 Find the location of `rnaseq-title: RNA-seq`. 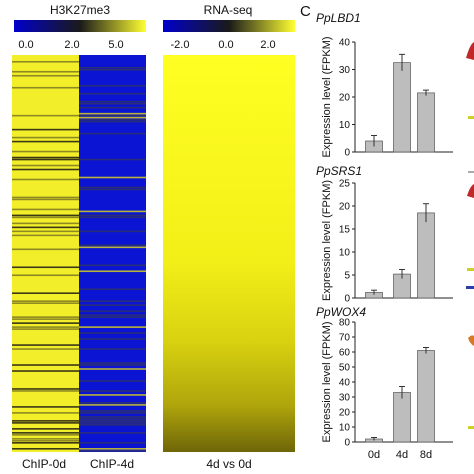

rnaseq-title: RNA-seq is located at coordinates (228, 10).